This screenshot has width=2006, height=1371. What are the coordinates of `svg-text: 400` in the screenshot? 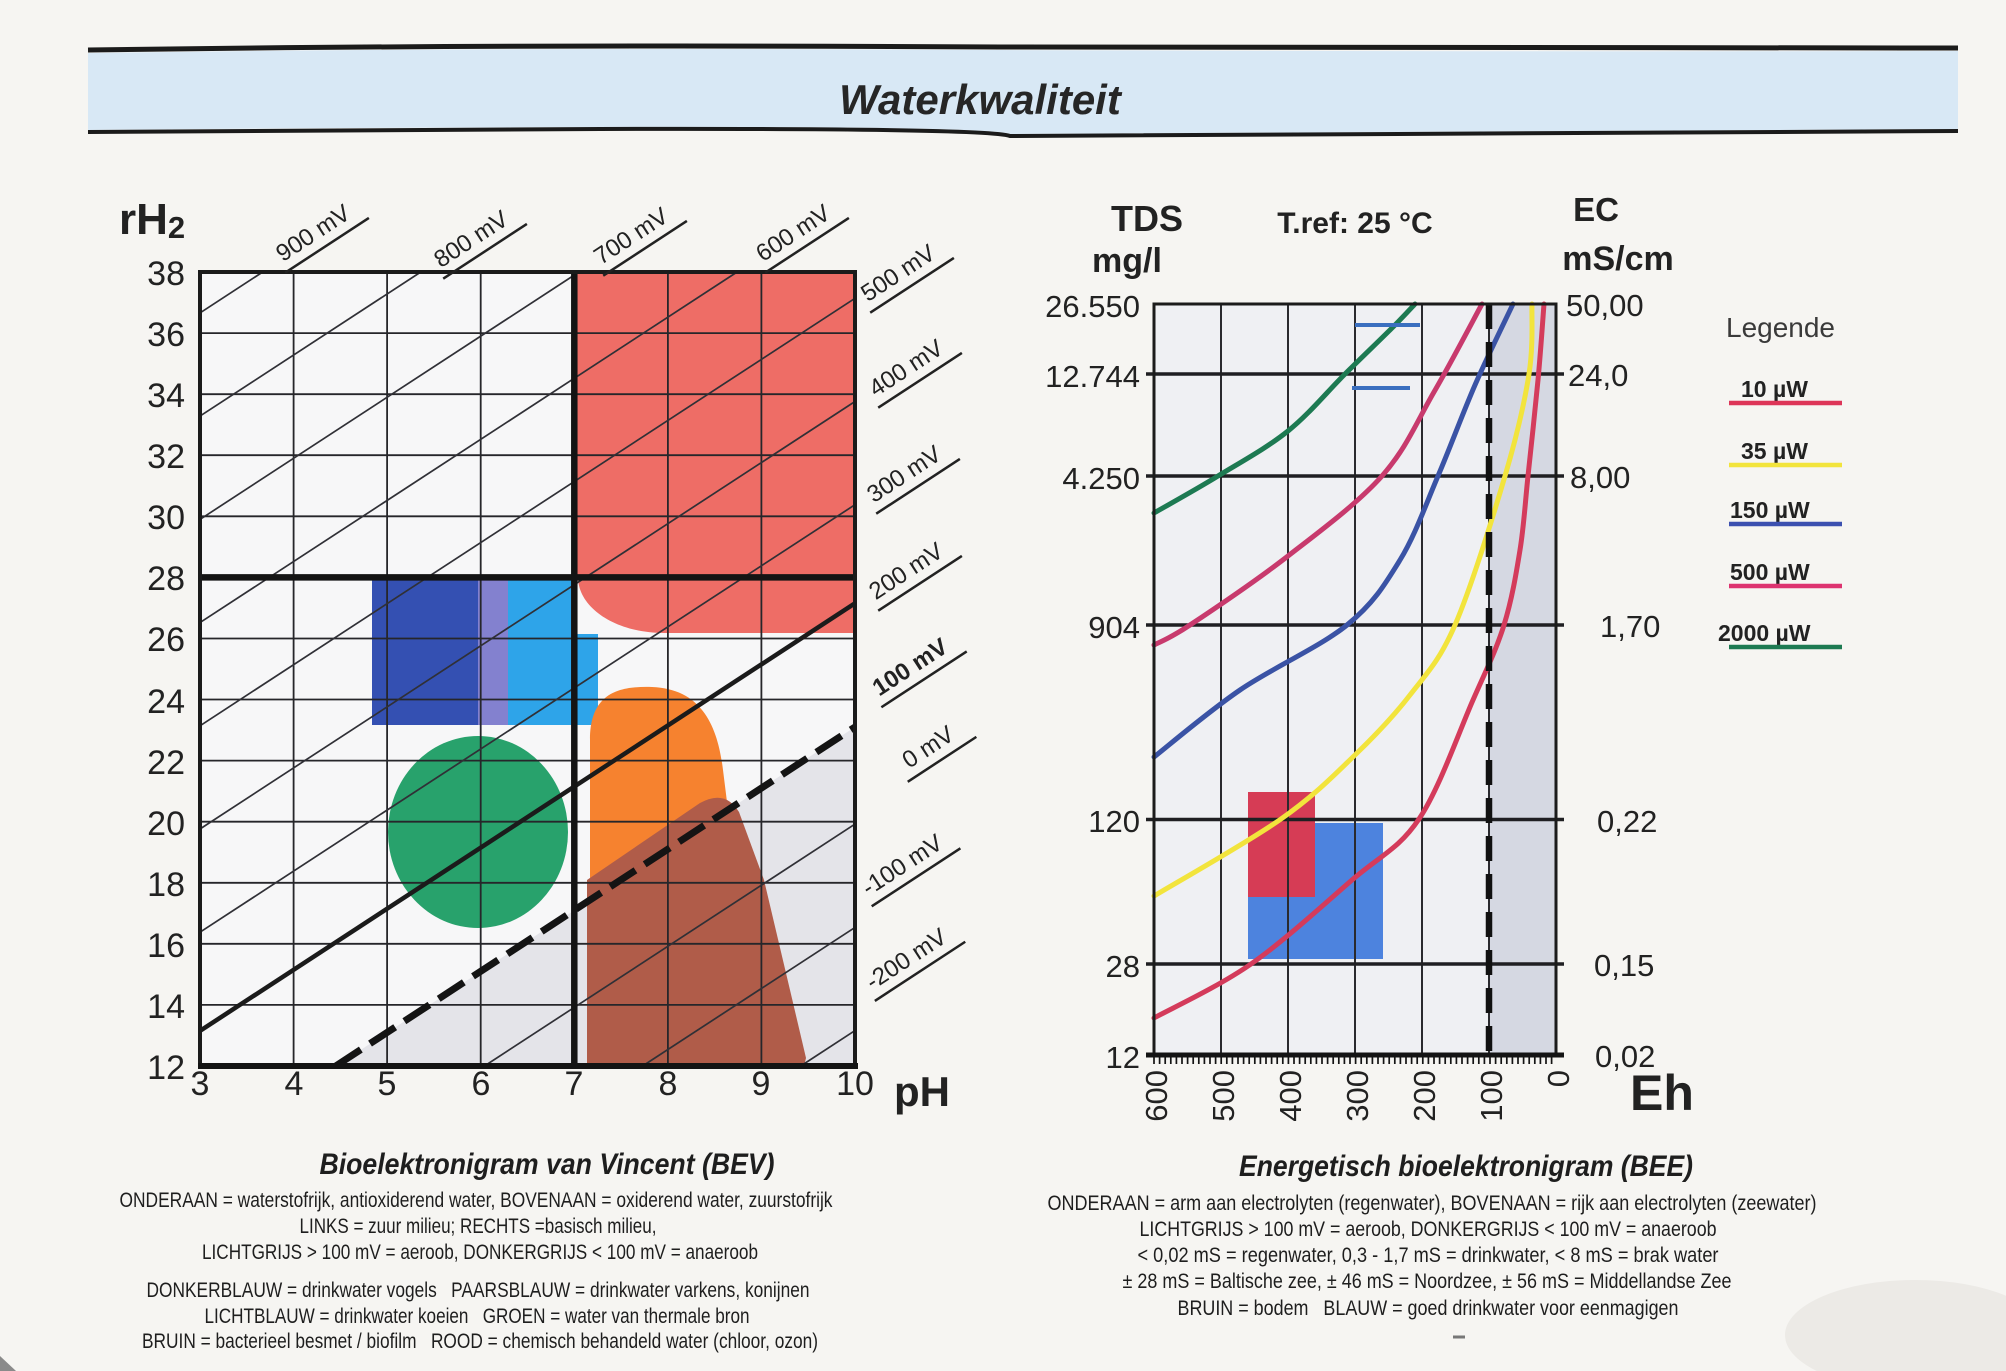 It's located at (1290, 1096).